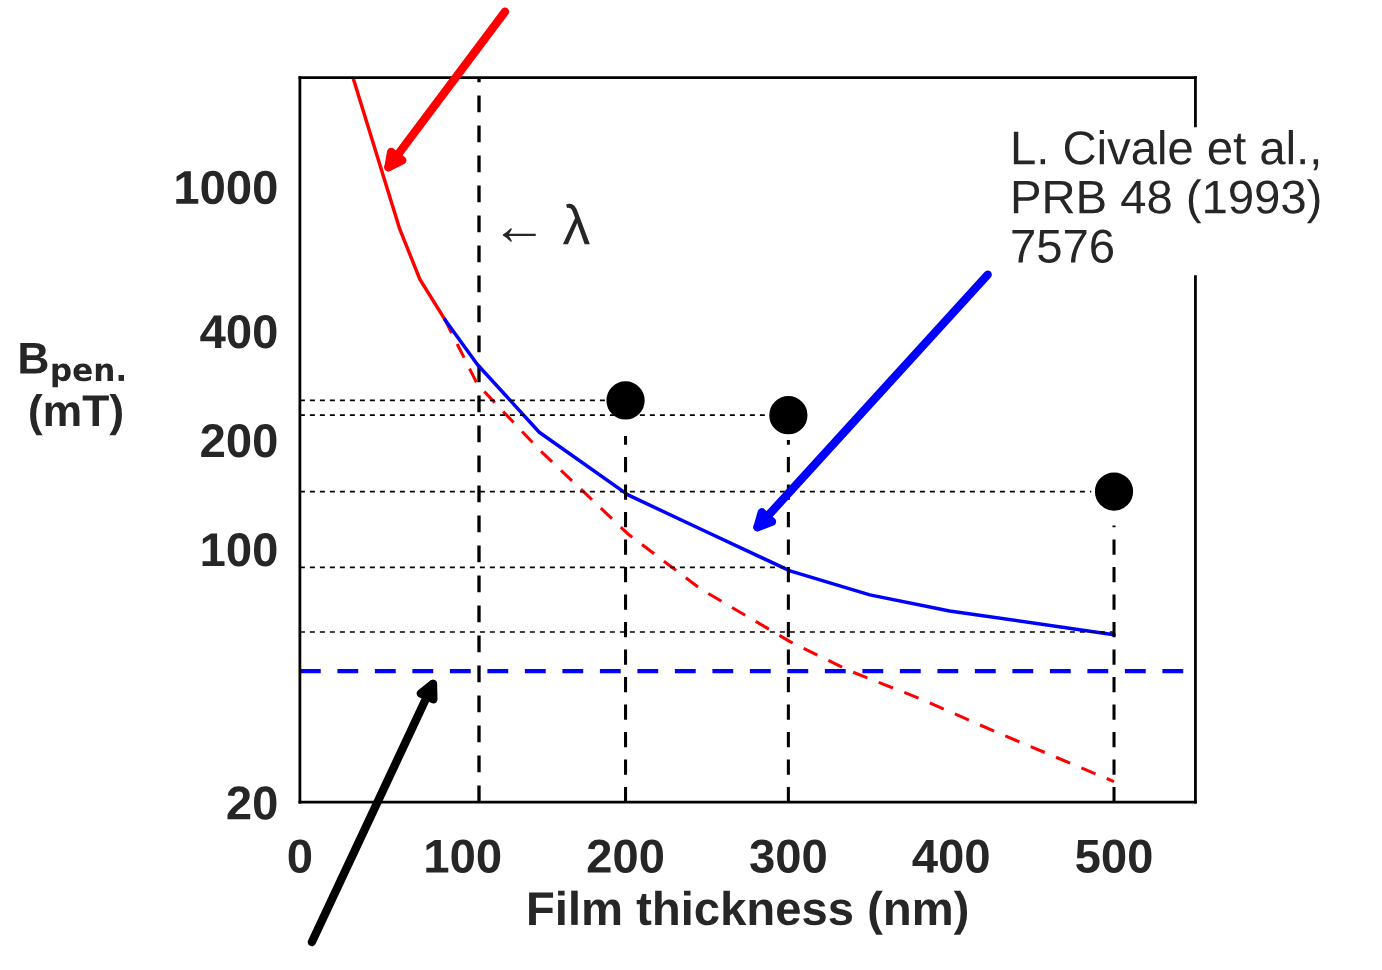  Describe the element at coordinates (239, 550) in the screenshot. I see `y-tick-label: 100` at that location.